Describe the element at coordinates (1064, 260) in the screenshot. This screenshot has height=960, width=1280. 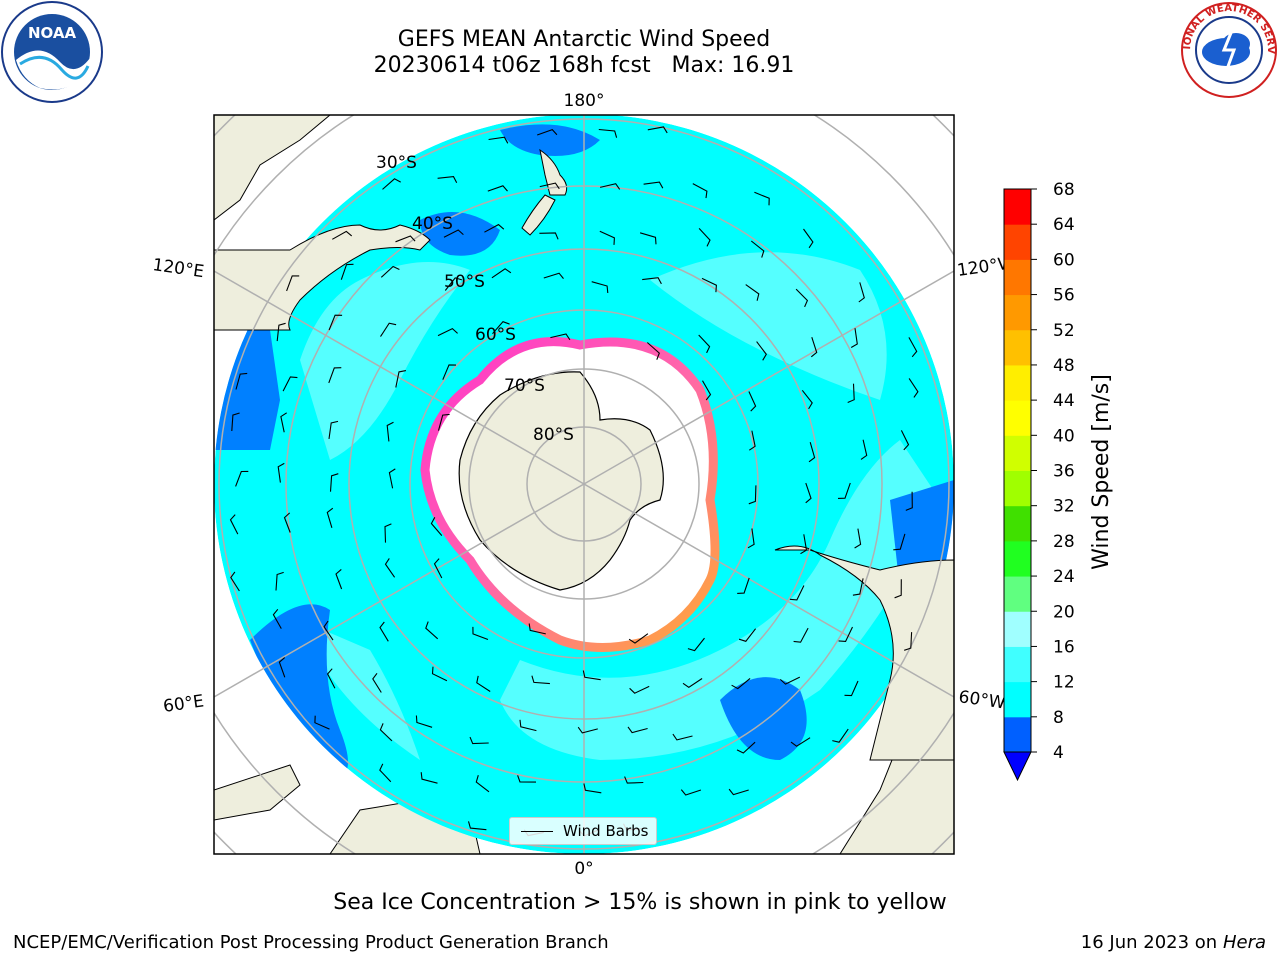
I see `colorbar-tick-label: 60` at that location.